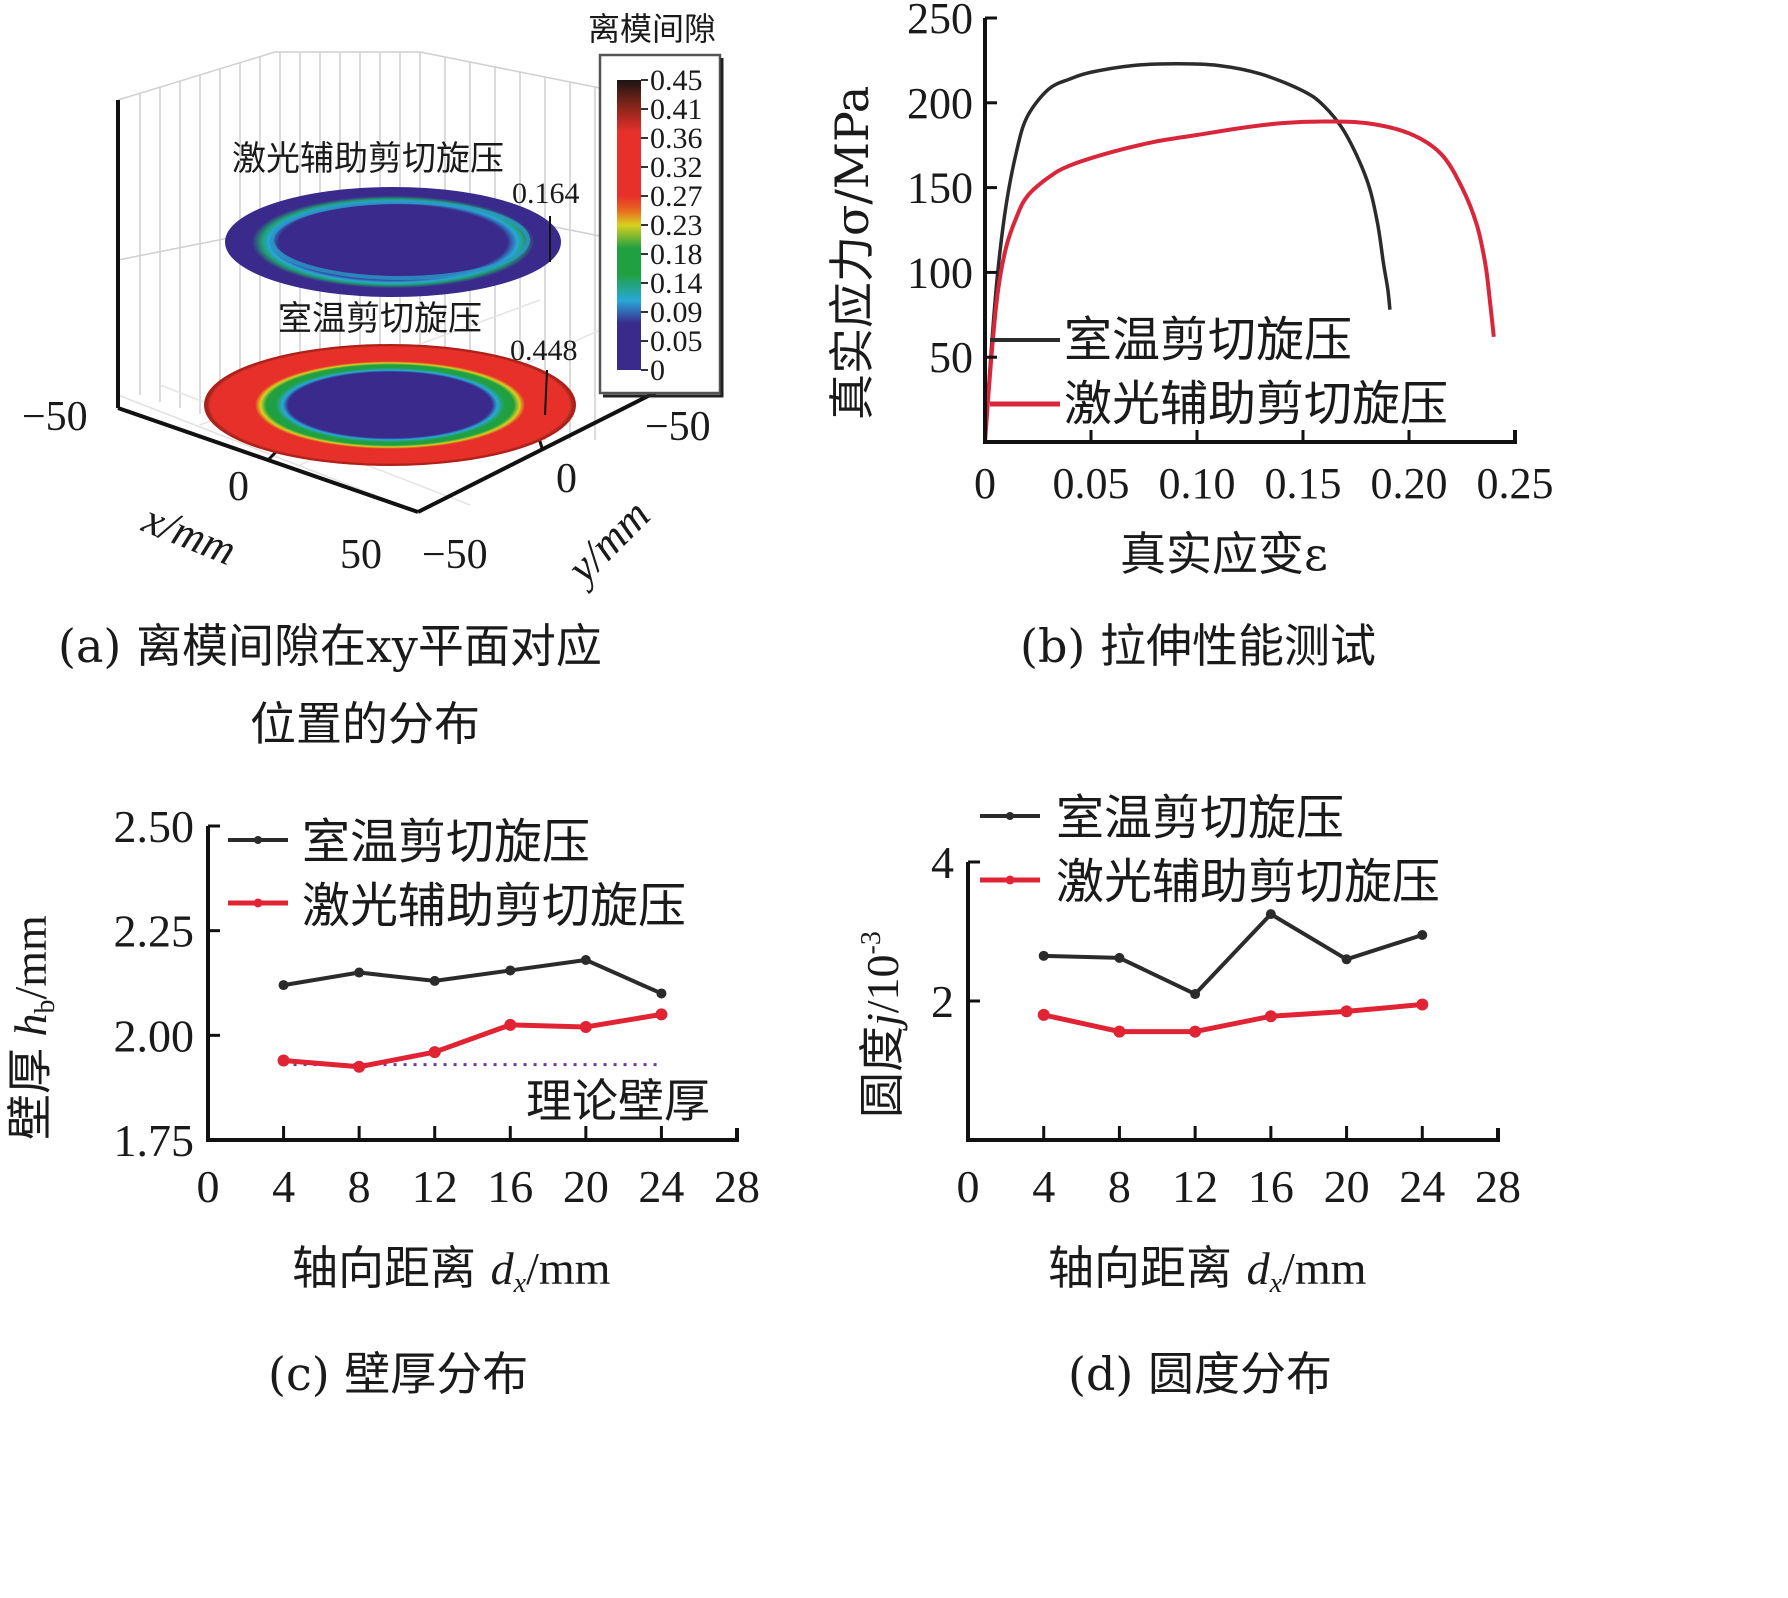 The height and width of the screenshot is (1598, 1788). What do you see at coordinates (1119, 1186) in the screenshot?
I see `d-x-tick-label: 8` at bounding box center [1119, 1186].